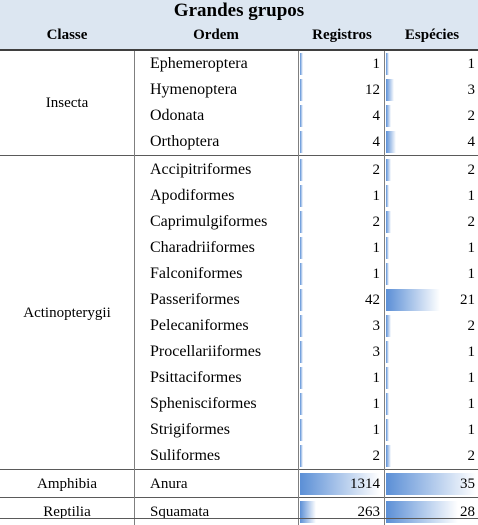  I want to click on especies-value: 4, so click(471, 142).